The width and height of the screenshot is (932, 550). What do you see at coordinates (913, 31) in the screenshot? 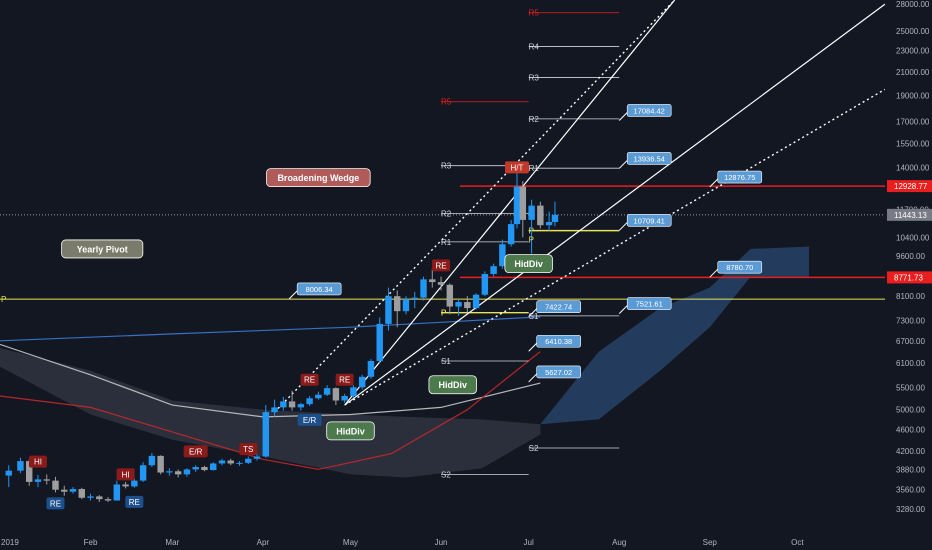
I see `price-tick-label: 25000.00` at bounding box center [913, 31].